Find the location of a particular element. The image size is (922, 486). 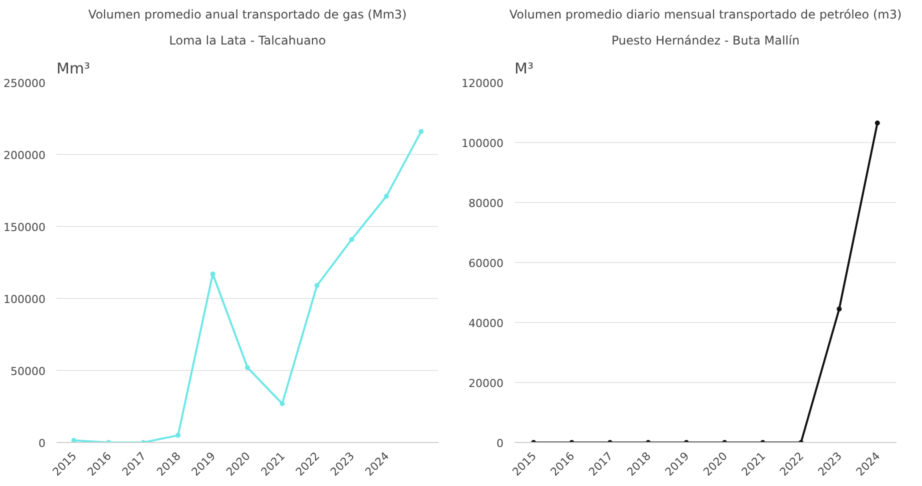

y-tick-label: 80000 is located at coordinates (486, 203).